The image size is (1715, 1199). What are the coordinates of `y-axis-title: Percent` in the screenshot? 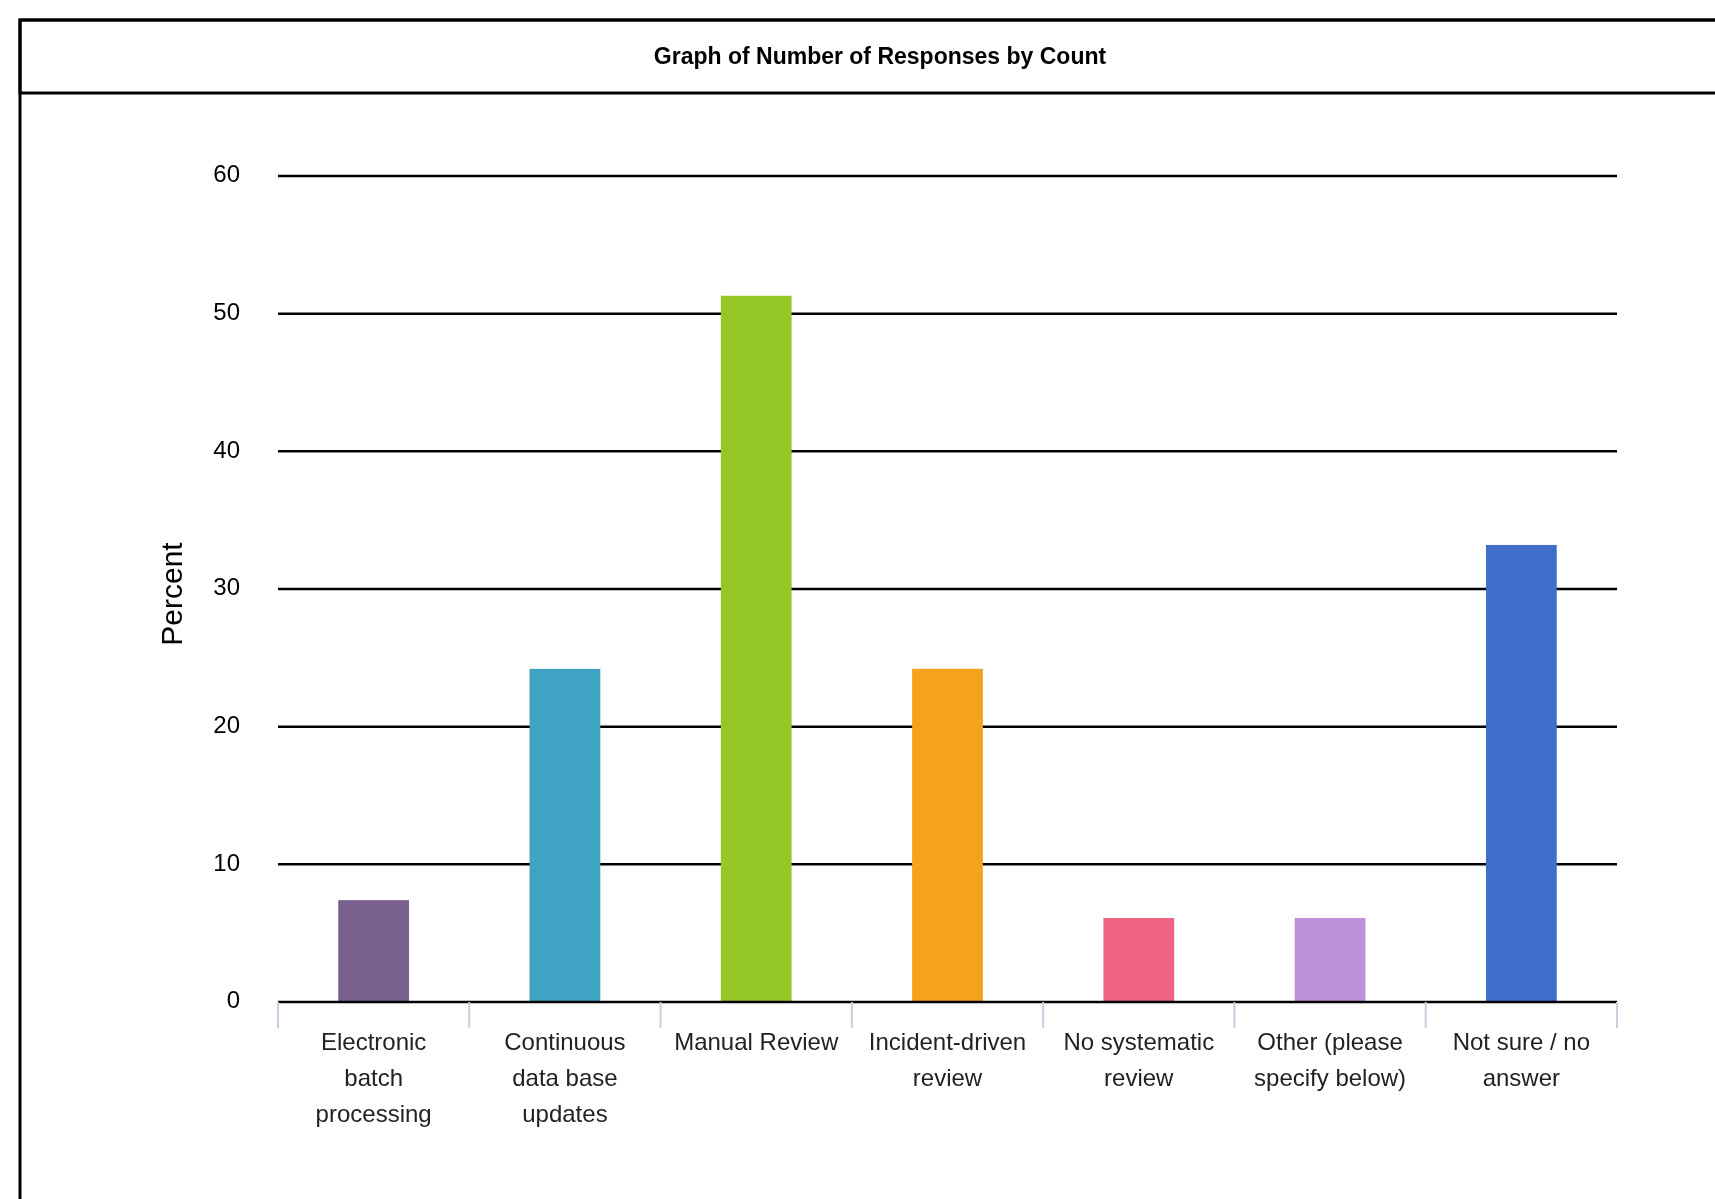 It's located at (171, 593).